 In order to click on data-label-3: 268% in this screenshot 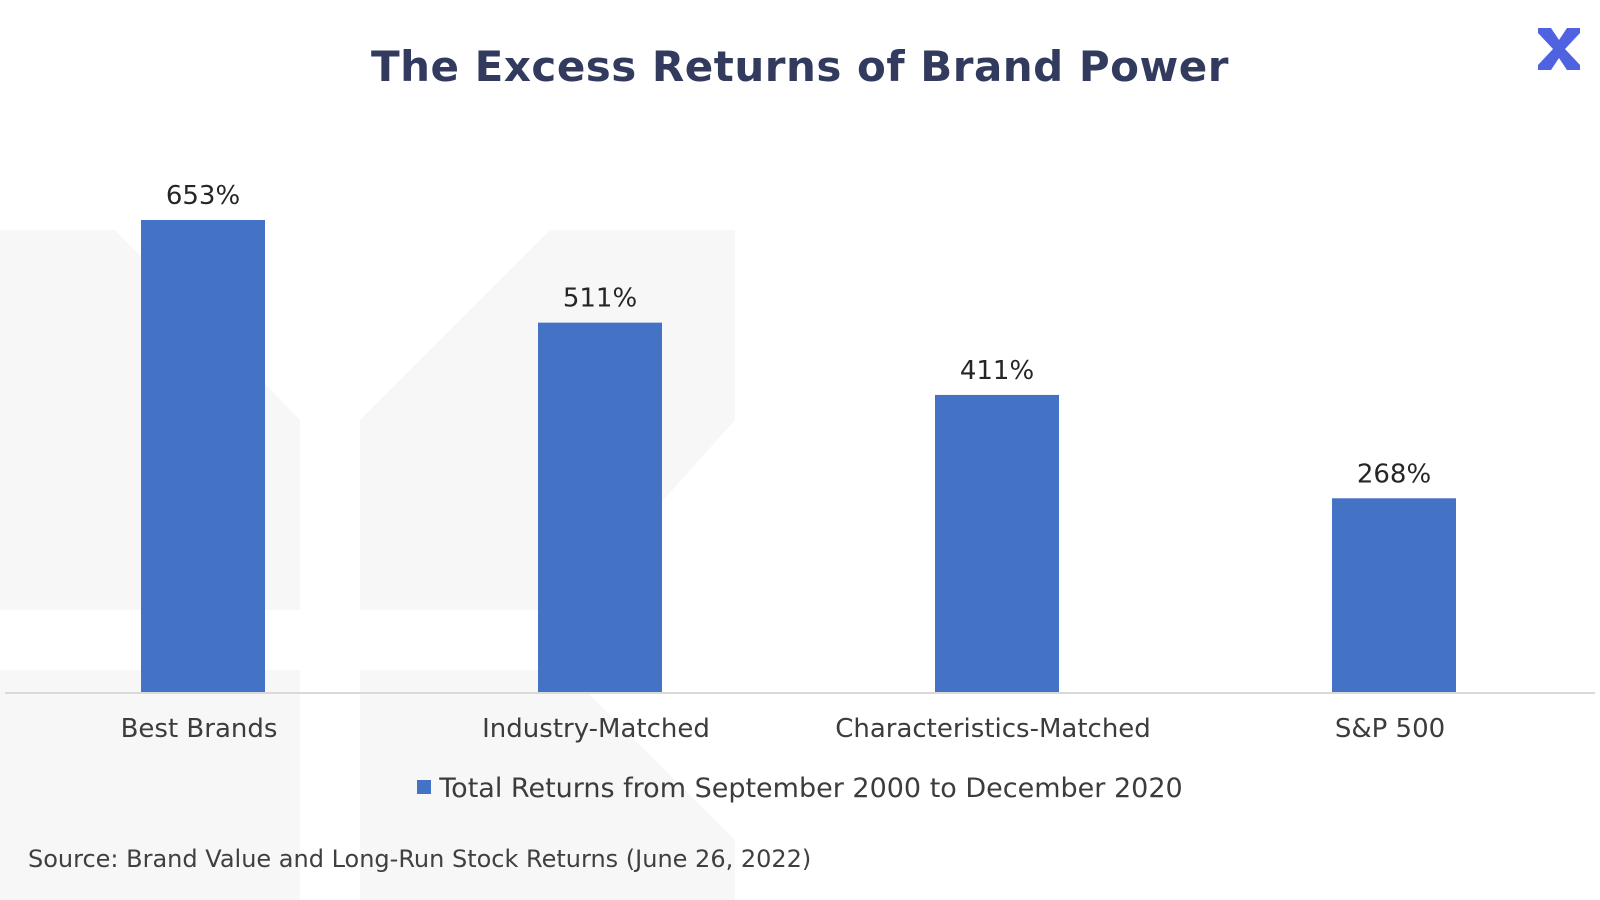, I will do `click(1394, 474)`.